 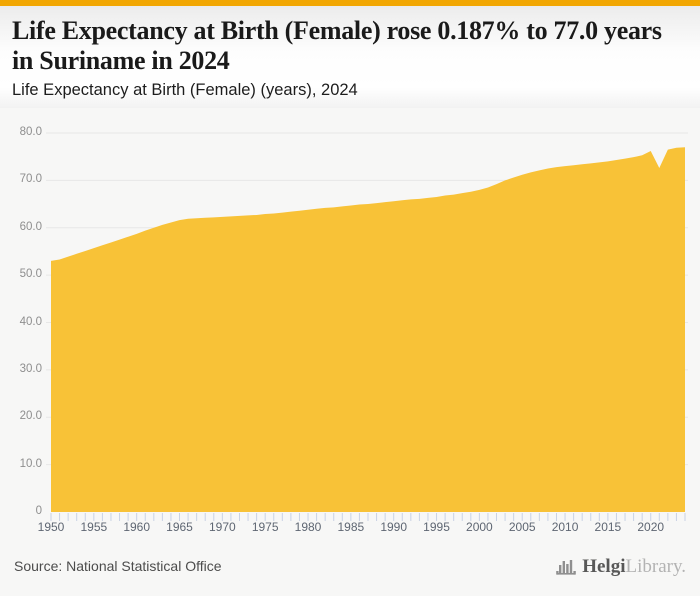 I want to click on y-axis-label: 80.0, so click(x=30, y=132).